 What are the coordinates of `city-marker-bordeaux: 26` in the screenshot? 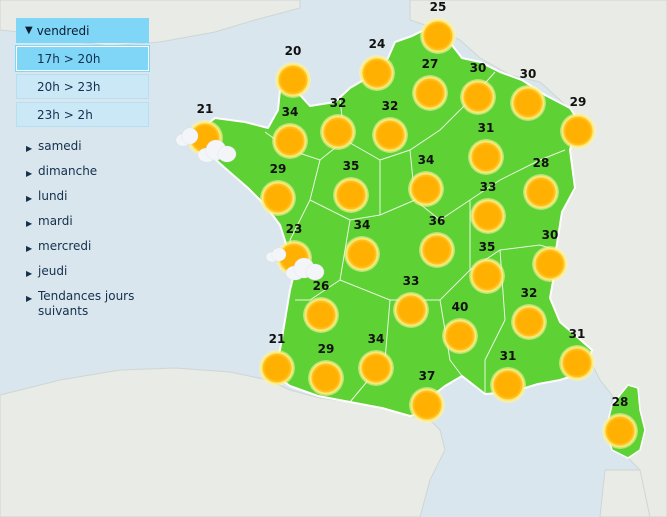 It's located at (321, 309).